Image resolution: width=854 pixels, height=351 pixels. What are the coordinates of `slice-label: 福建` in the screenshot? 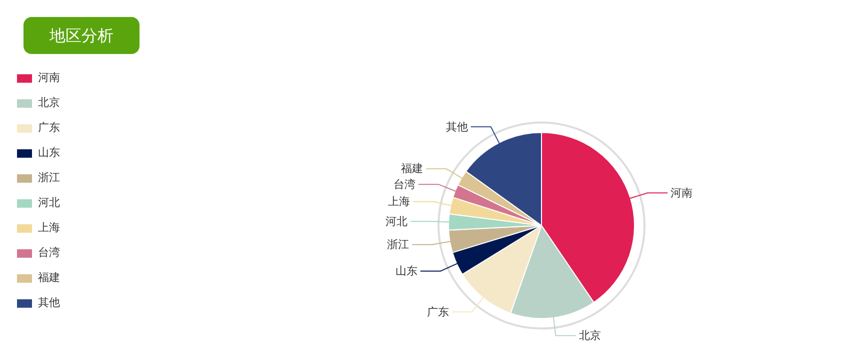 It's located at (412, 169).